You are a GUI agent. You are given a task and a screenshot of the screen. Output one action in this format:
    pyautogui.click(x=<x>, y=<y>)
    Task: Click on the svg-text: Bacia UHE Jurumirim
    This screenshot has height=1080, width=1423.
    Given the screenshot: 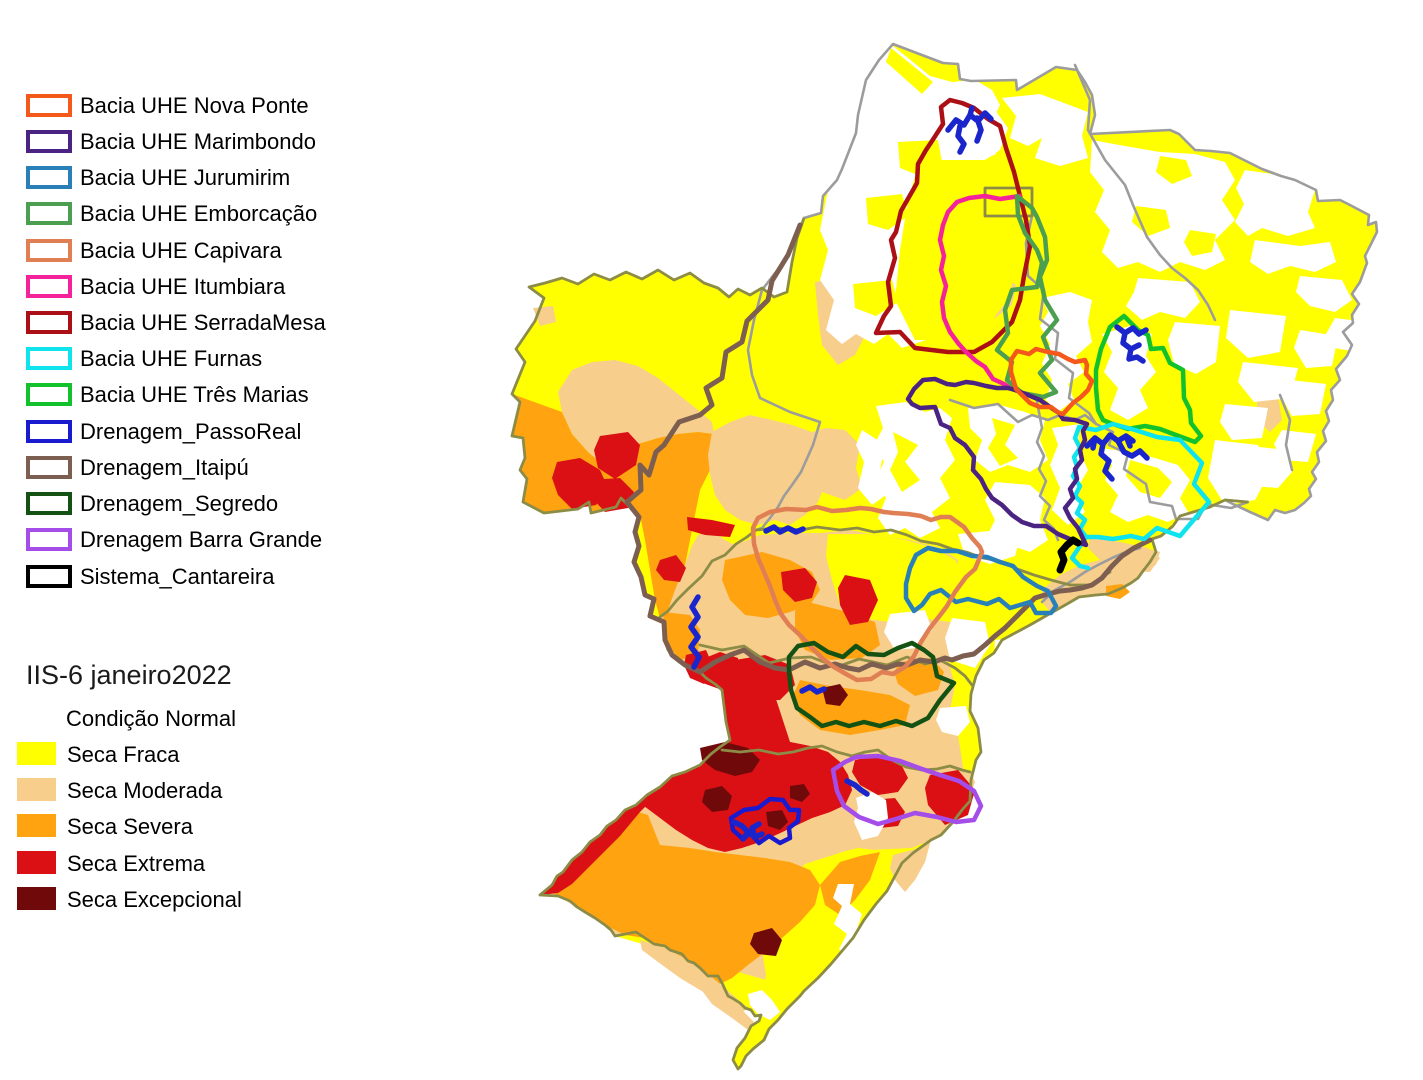 What is the action you would take?
    pyautogui.click(x=185, y=177)
    